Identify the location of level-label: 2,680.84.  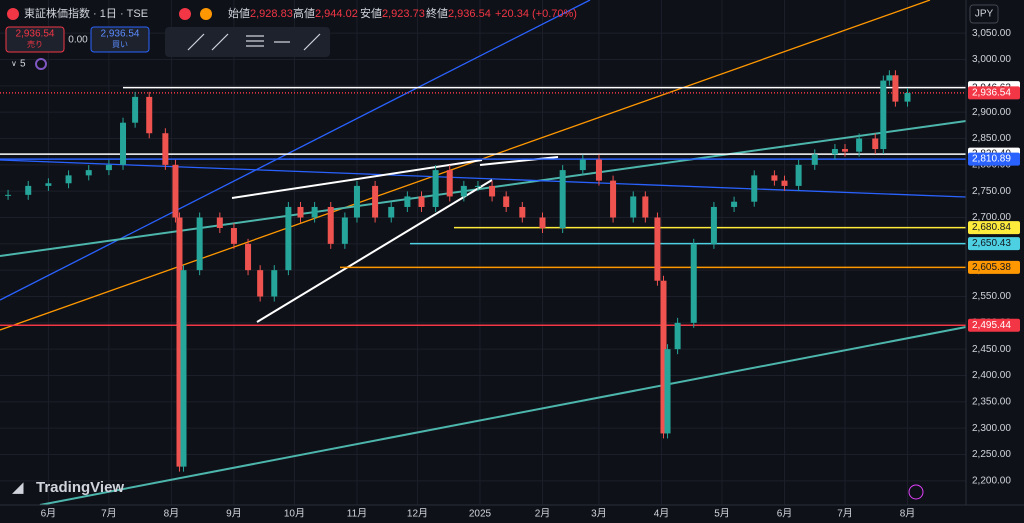
(991, 227).